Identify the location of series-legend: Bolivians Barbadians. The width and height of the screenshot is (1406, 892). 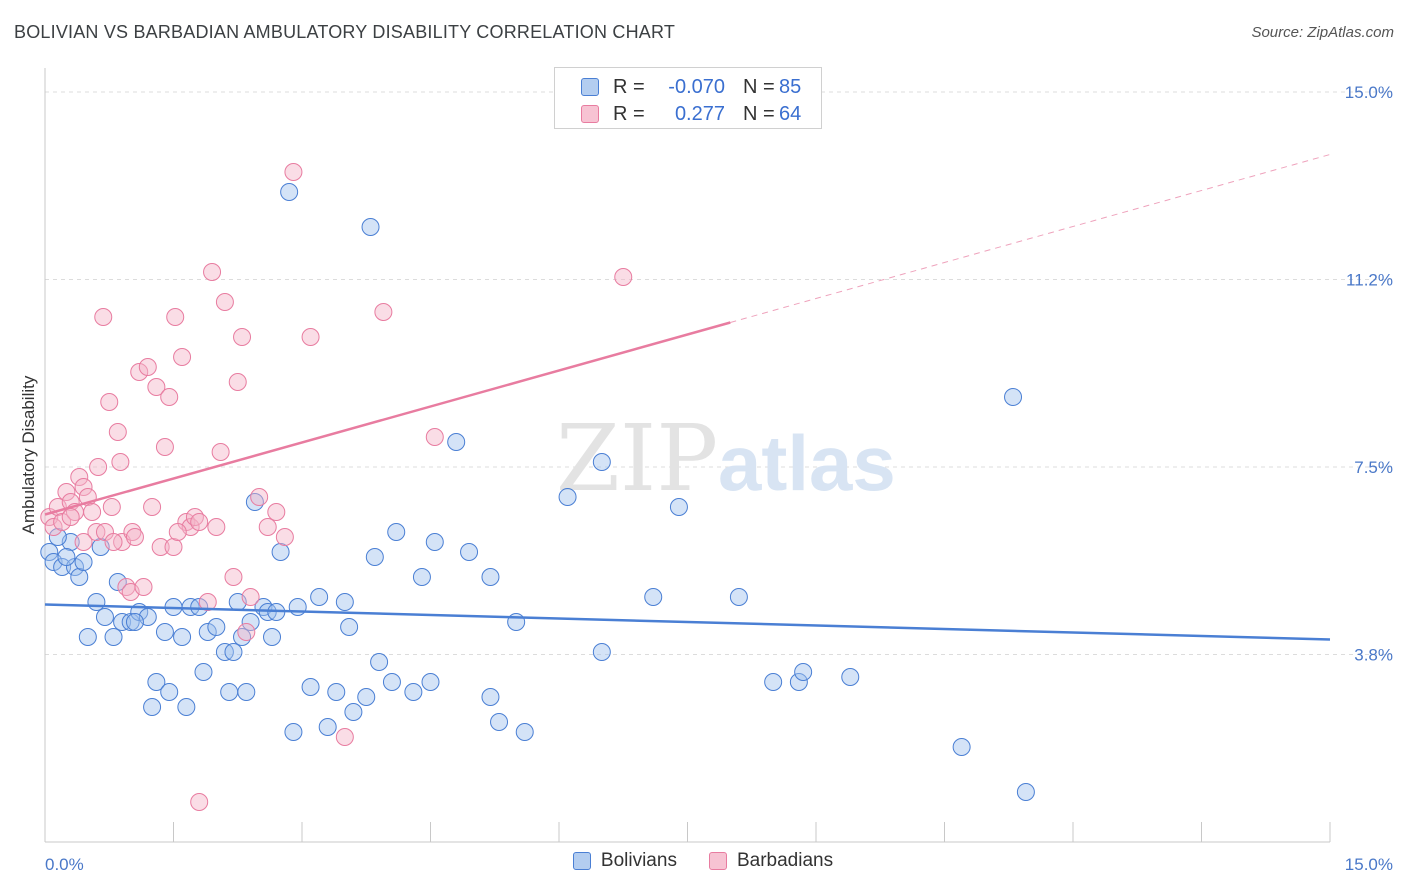
(703, 861).